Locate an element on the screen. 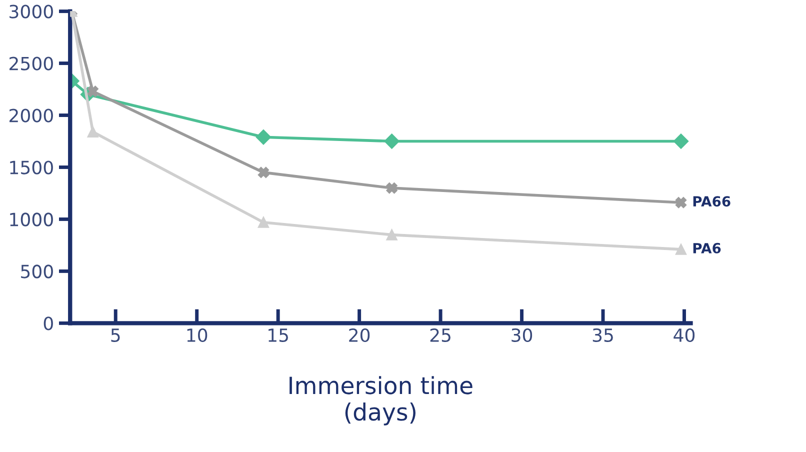 The width and height of the screenshot is (806, 452). y-tick-label: 0 is located at coordinates (48, 323).